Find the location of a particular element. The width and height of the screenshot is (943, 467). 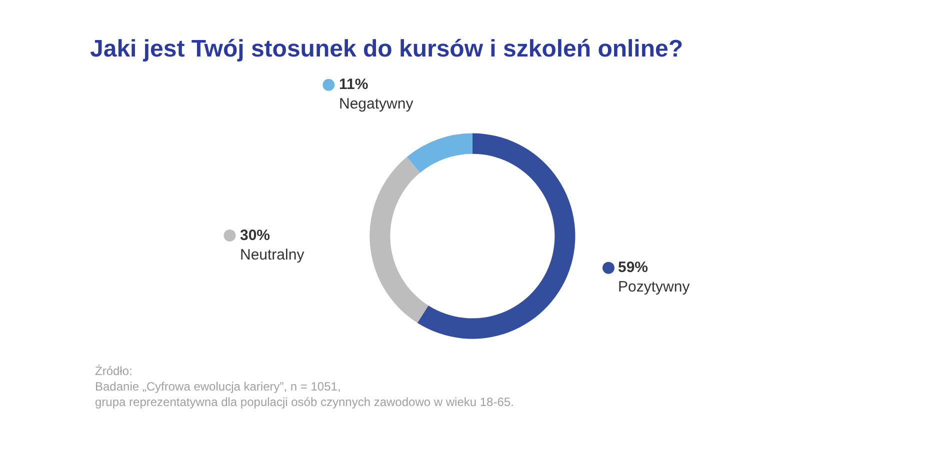

chart-title: Jaki jest Twój stosunek do kursów i szkoleń online? is located at coordinates (387, 48).